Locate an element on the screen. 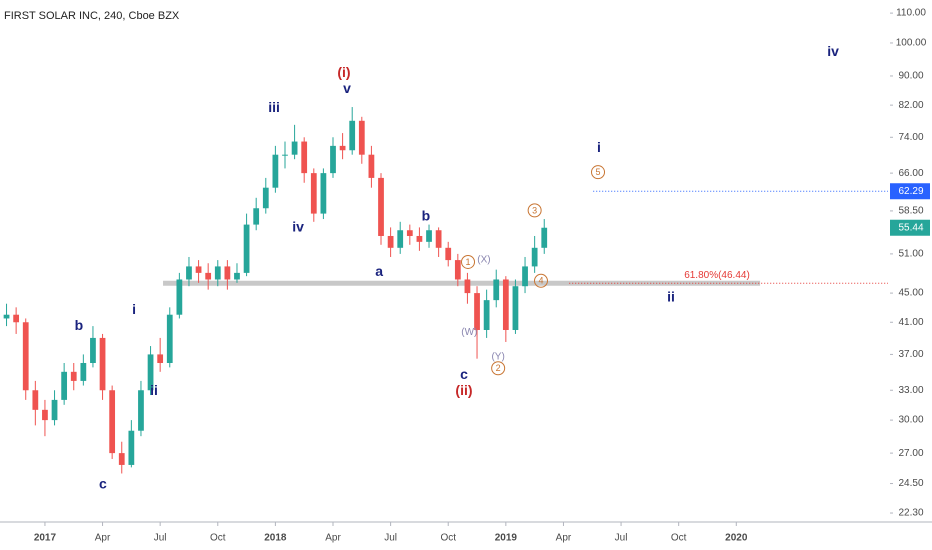  wave-label: iii is located at coordinates (274, 107).